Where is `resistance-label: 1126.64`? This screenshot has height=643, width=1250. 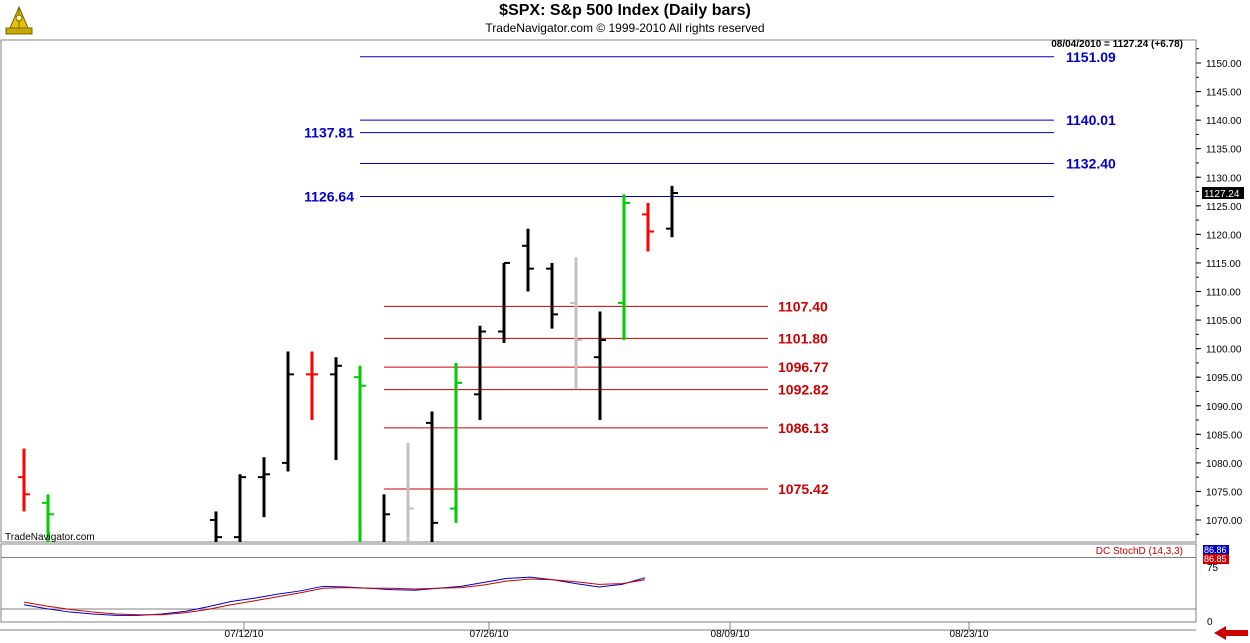 resistance-label: 1126.64 is located at coordinates (329, 196).